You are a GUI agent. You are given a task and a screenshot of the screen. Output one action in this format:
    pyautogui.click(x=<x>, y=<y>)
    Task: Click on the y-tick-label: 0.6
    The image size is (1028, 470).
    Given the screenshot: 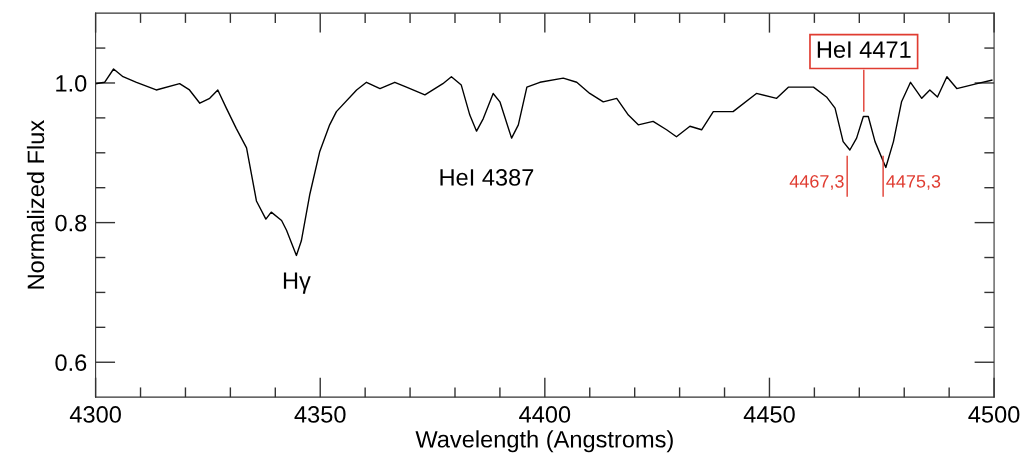 What is the action you would take?
    pyautogui.click(x=71, y=363)
    